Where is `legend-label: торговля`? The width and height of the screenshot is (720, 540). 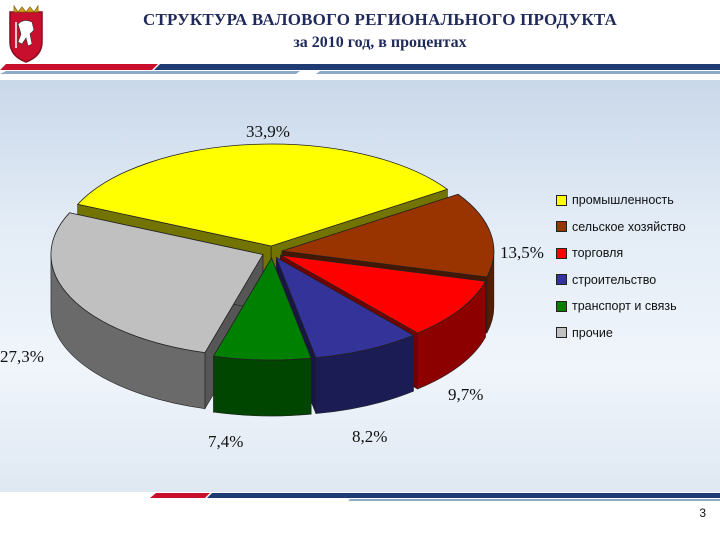 legend-label: торговля is located at coordinates (598, 253).